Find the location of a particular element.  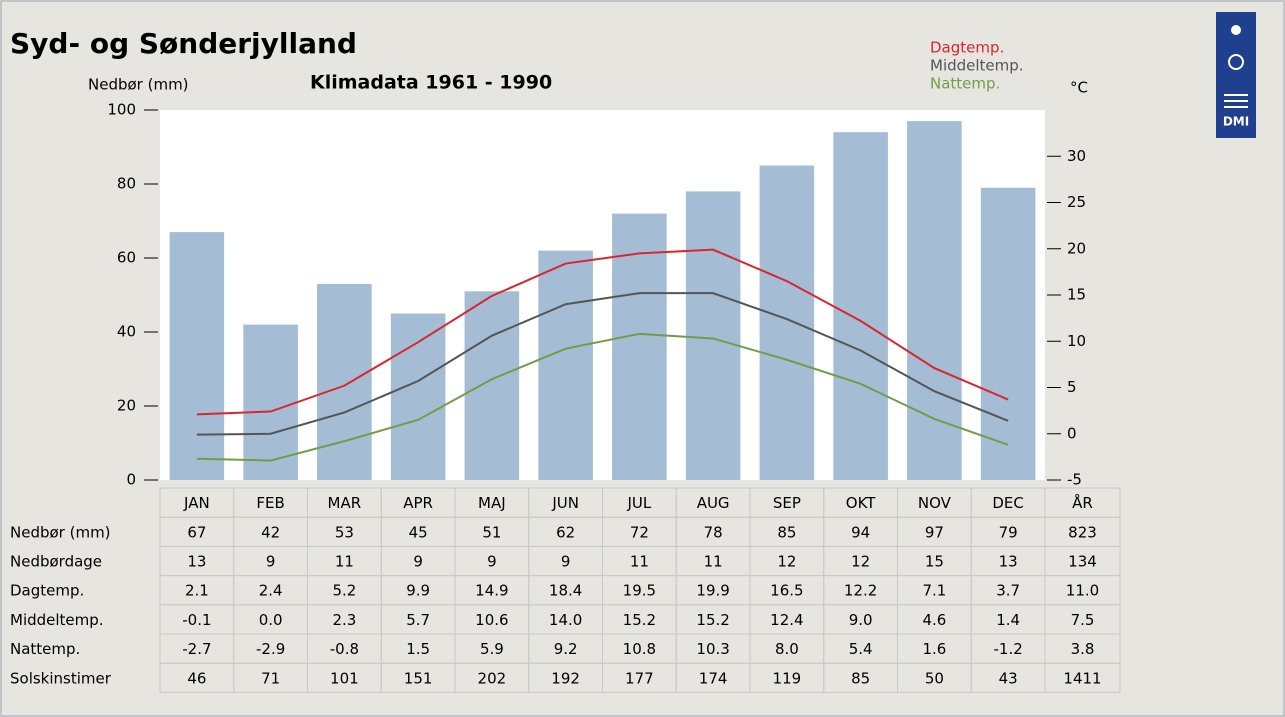

table-value: 192 is located at coordinates (565, 678).